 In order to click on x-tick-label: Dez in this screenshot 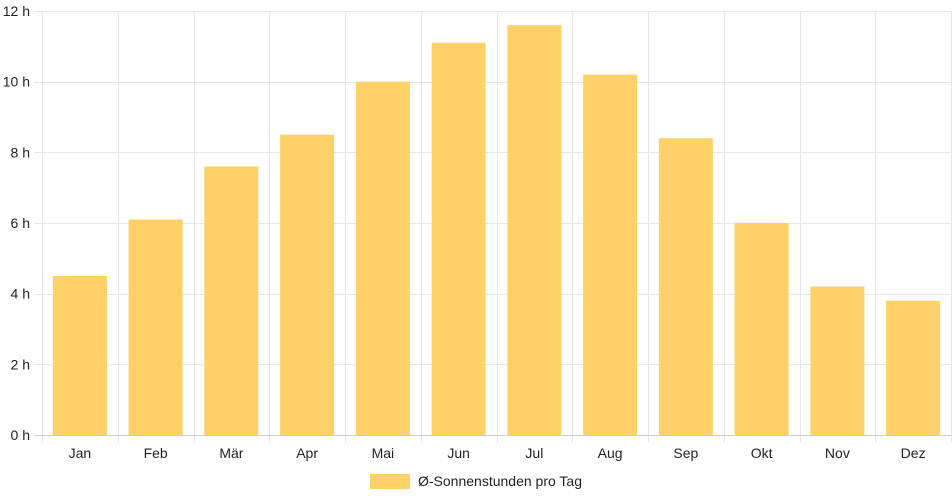, I will do `click(913, 453)`.